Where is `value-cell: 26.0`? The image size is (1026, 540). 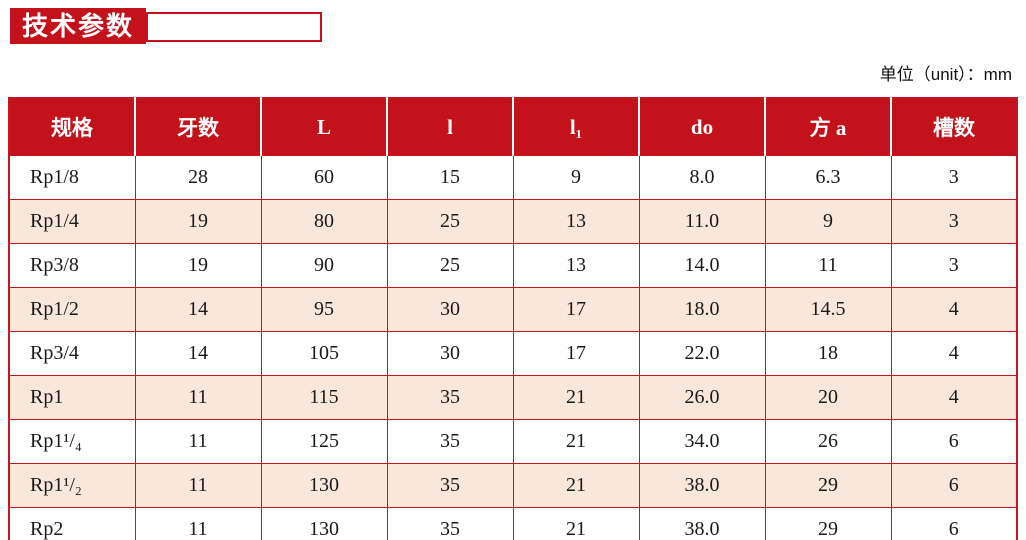
value-cell: 26.0 is located at coordinates (702, 397).